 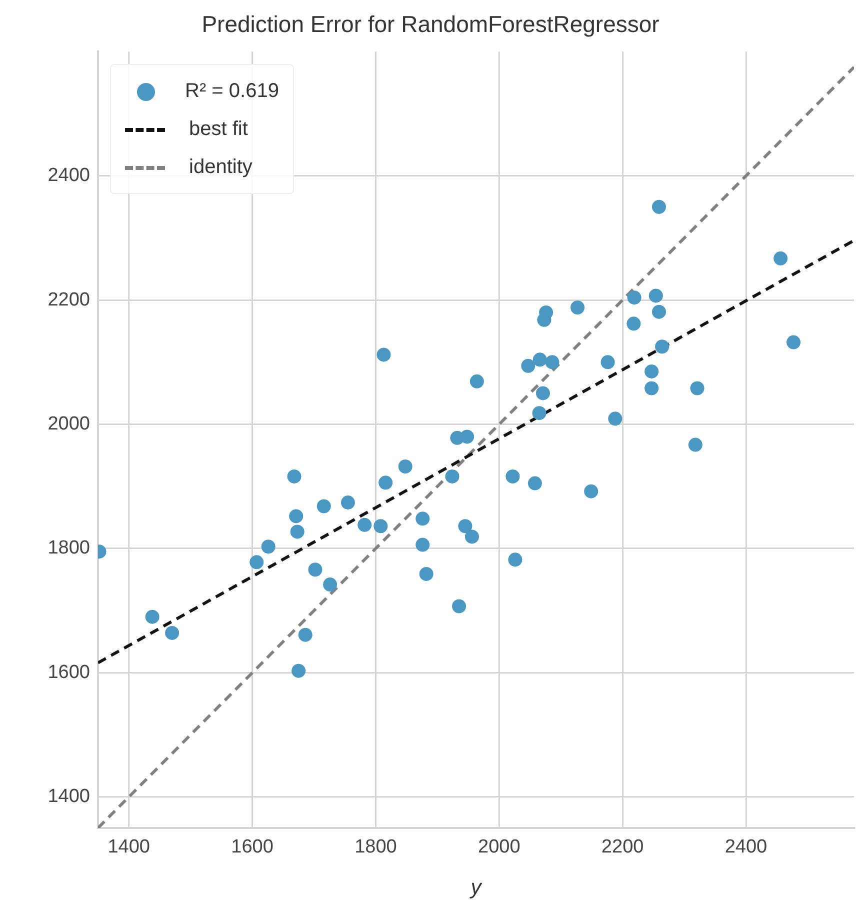 I want to click on y-tick-label: 1600, so click(x=69, y=672).